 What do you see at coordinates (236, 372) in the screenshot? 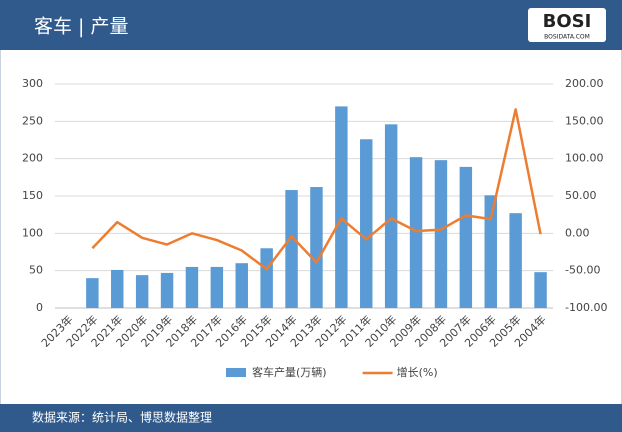
I see `legend-swatch` at bounding box center [236, 372].